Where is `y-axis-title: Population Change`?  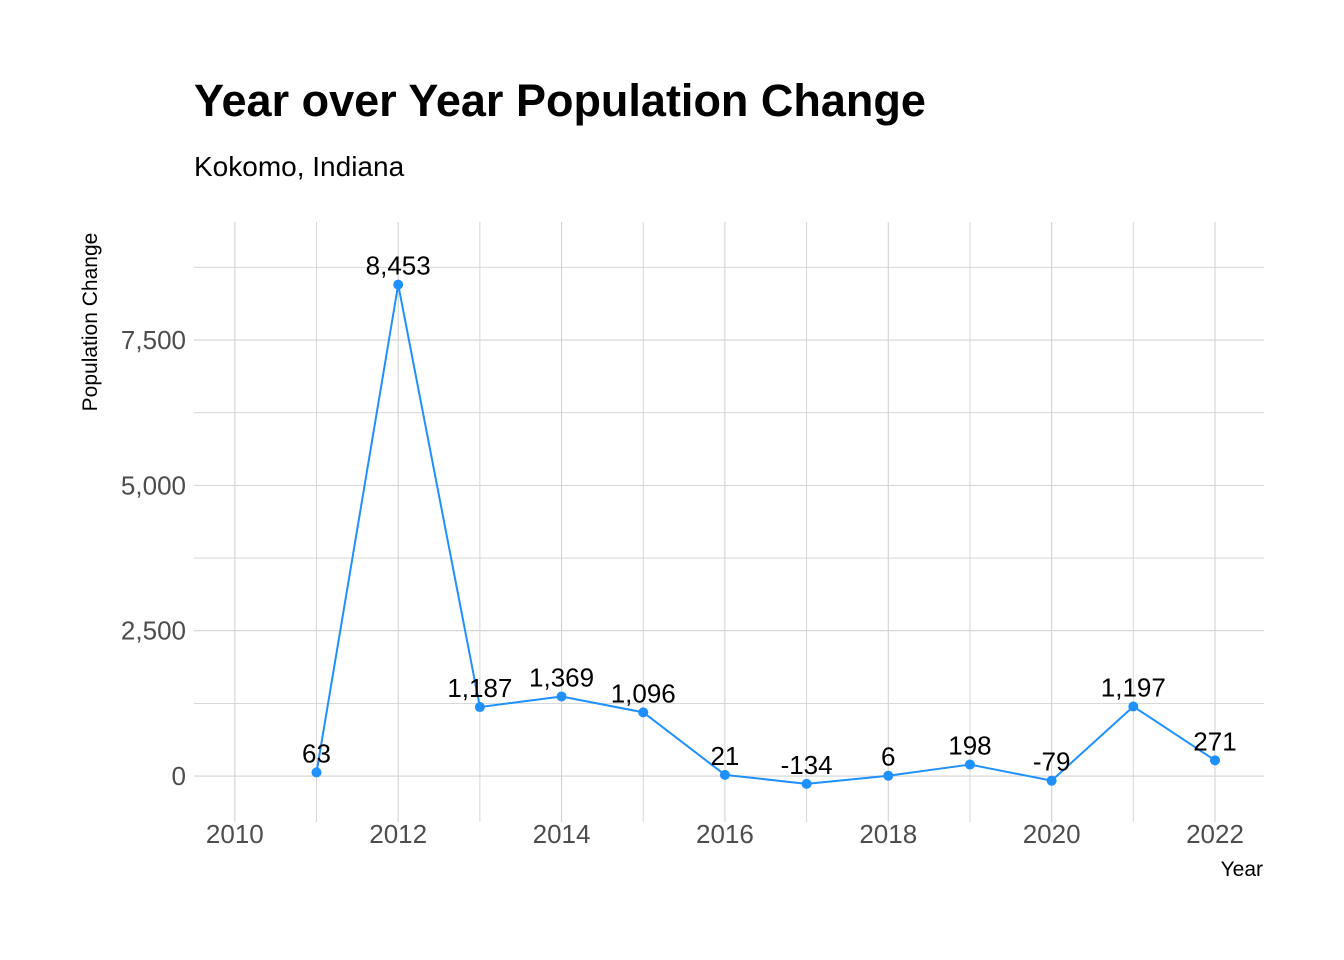
y-axis-title: Population Change is located at coordinates (90, 322).